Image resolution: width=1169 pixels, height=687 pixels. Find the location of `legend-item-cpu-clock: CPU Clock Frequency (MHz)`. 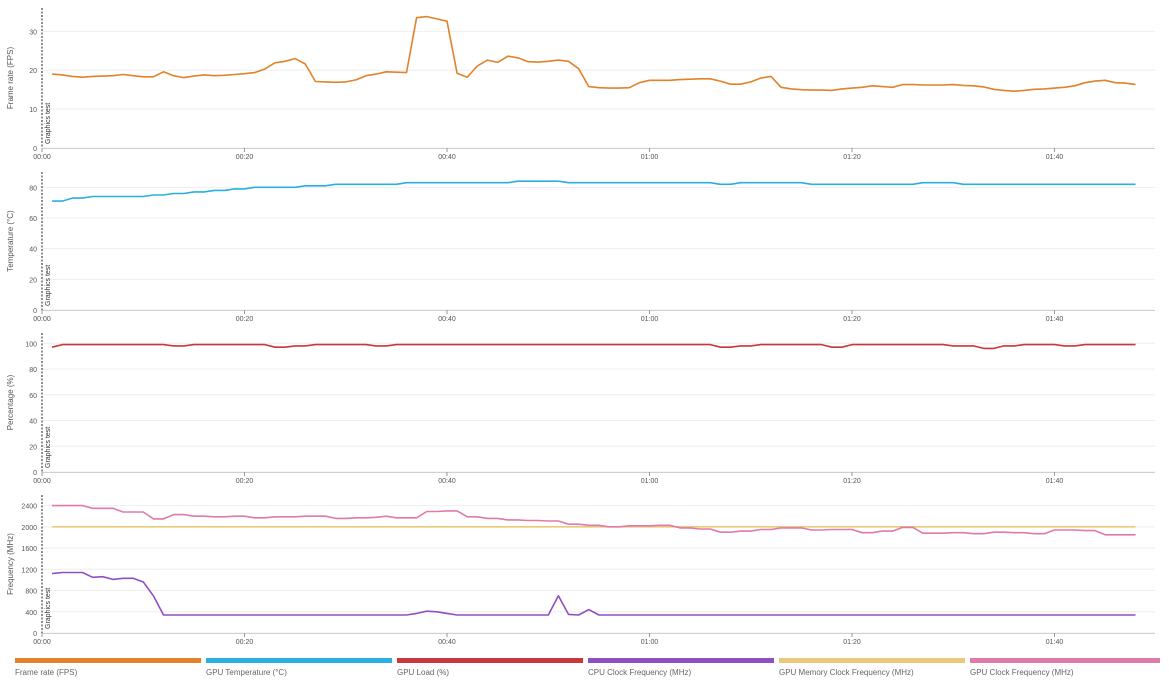

legend-item-cpu-clock: CPU Clock Frequency (MHz) is located at coordinates (681, 671).